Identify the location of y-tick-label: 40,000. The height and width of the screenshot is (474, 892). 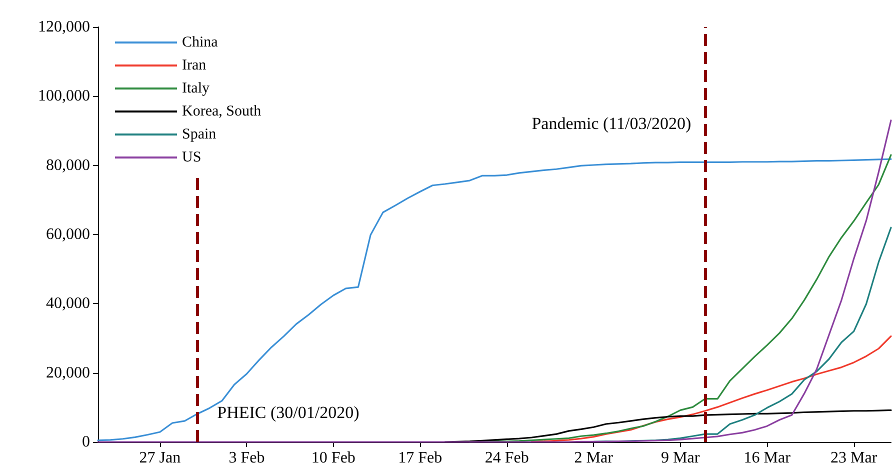
(68, 303).